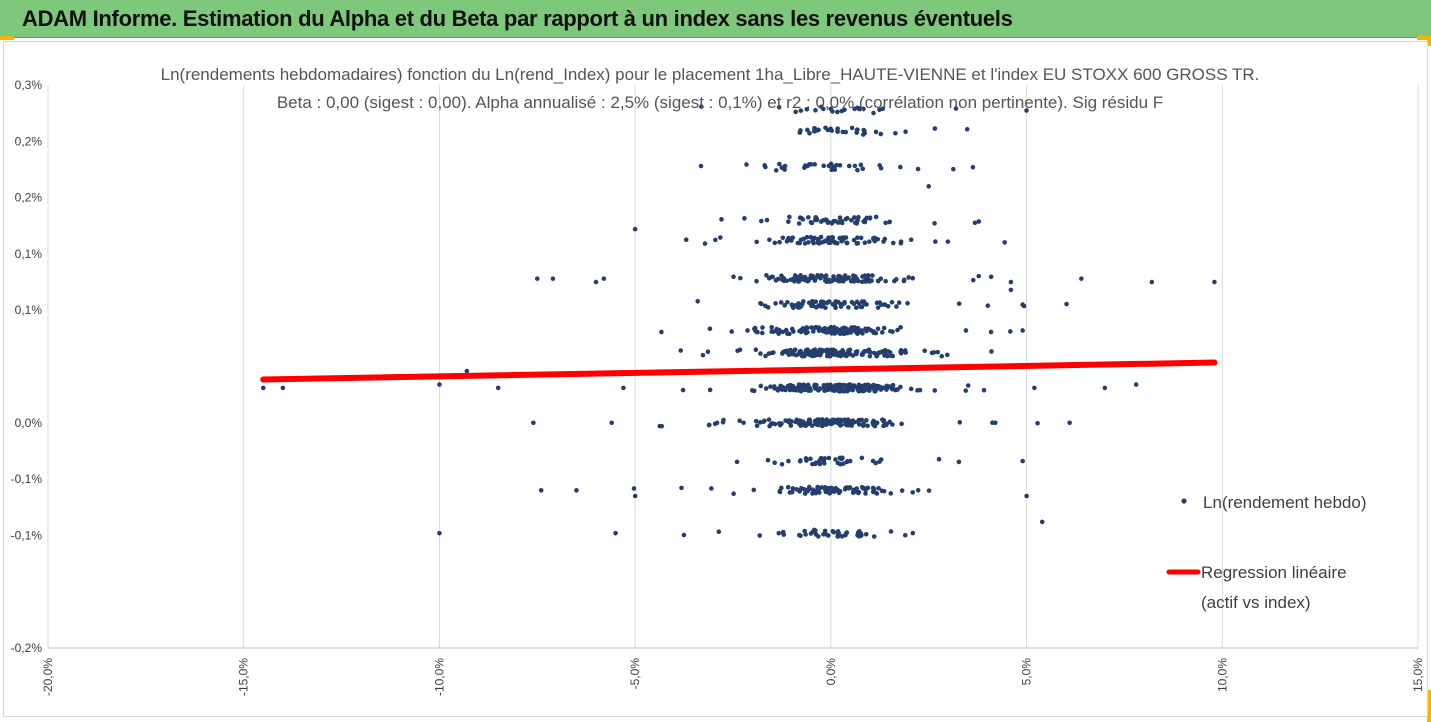  What do you see at coordinates (29, 141) in the screenshot?
I see `y-tick-label: 0,2%` at bounding box center [29, 141].